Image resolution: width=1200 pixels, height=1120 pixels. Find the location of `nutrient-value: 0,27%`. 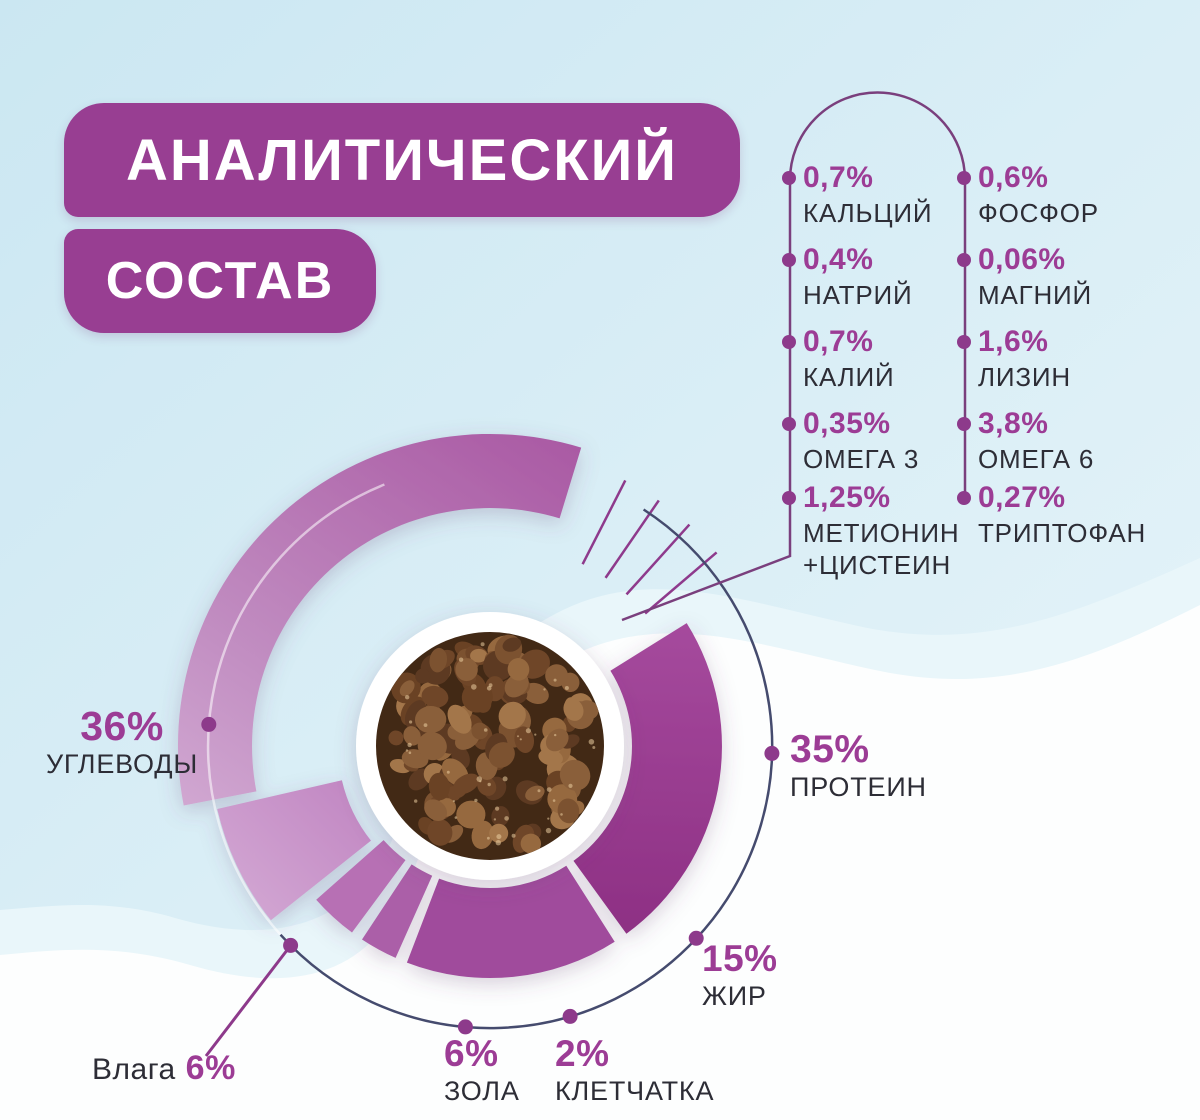

nutrient-value: 0,27% is located at coordinates (1022, 497).